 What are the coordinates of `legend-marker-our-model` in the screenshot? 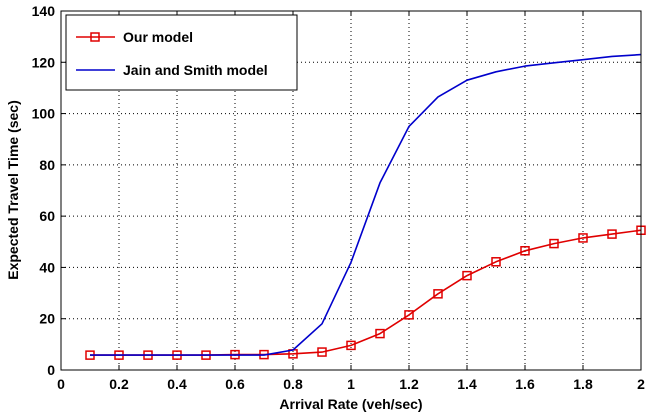 It's located at (95, 37).